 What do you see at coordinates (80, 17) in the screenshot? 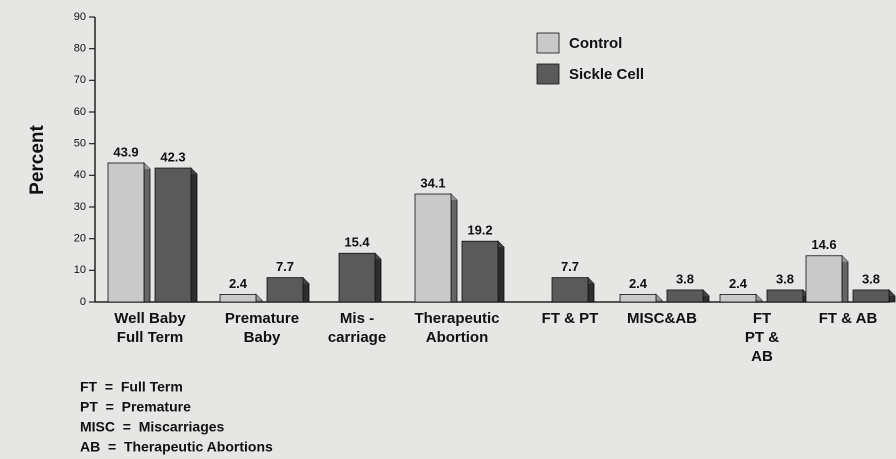
I see `y-tick-label: 90` at bounding box center [80, 17].